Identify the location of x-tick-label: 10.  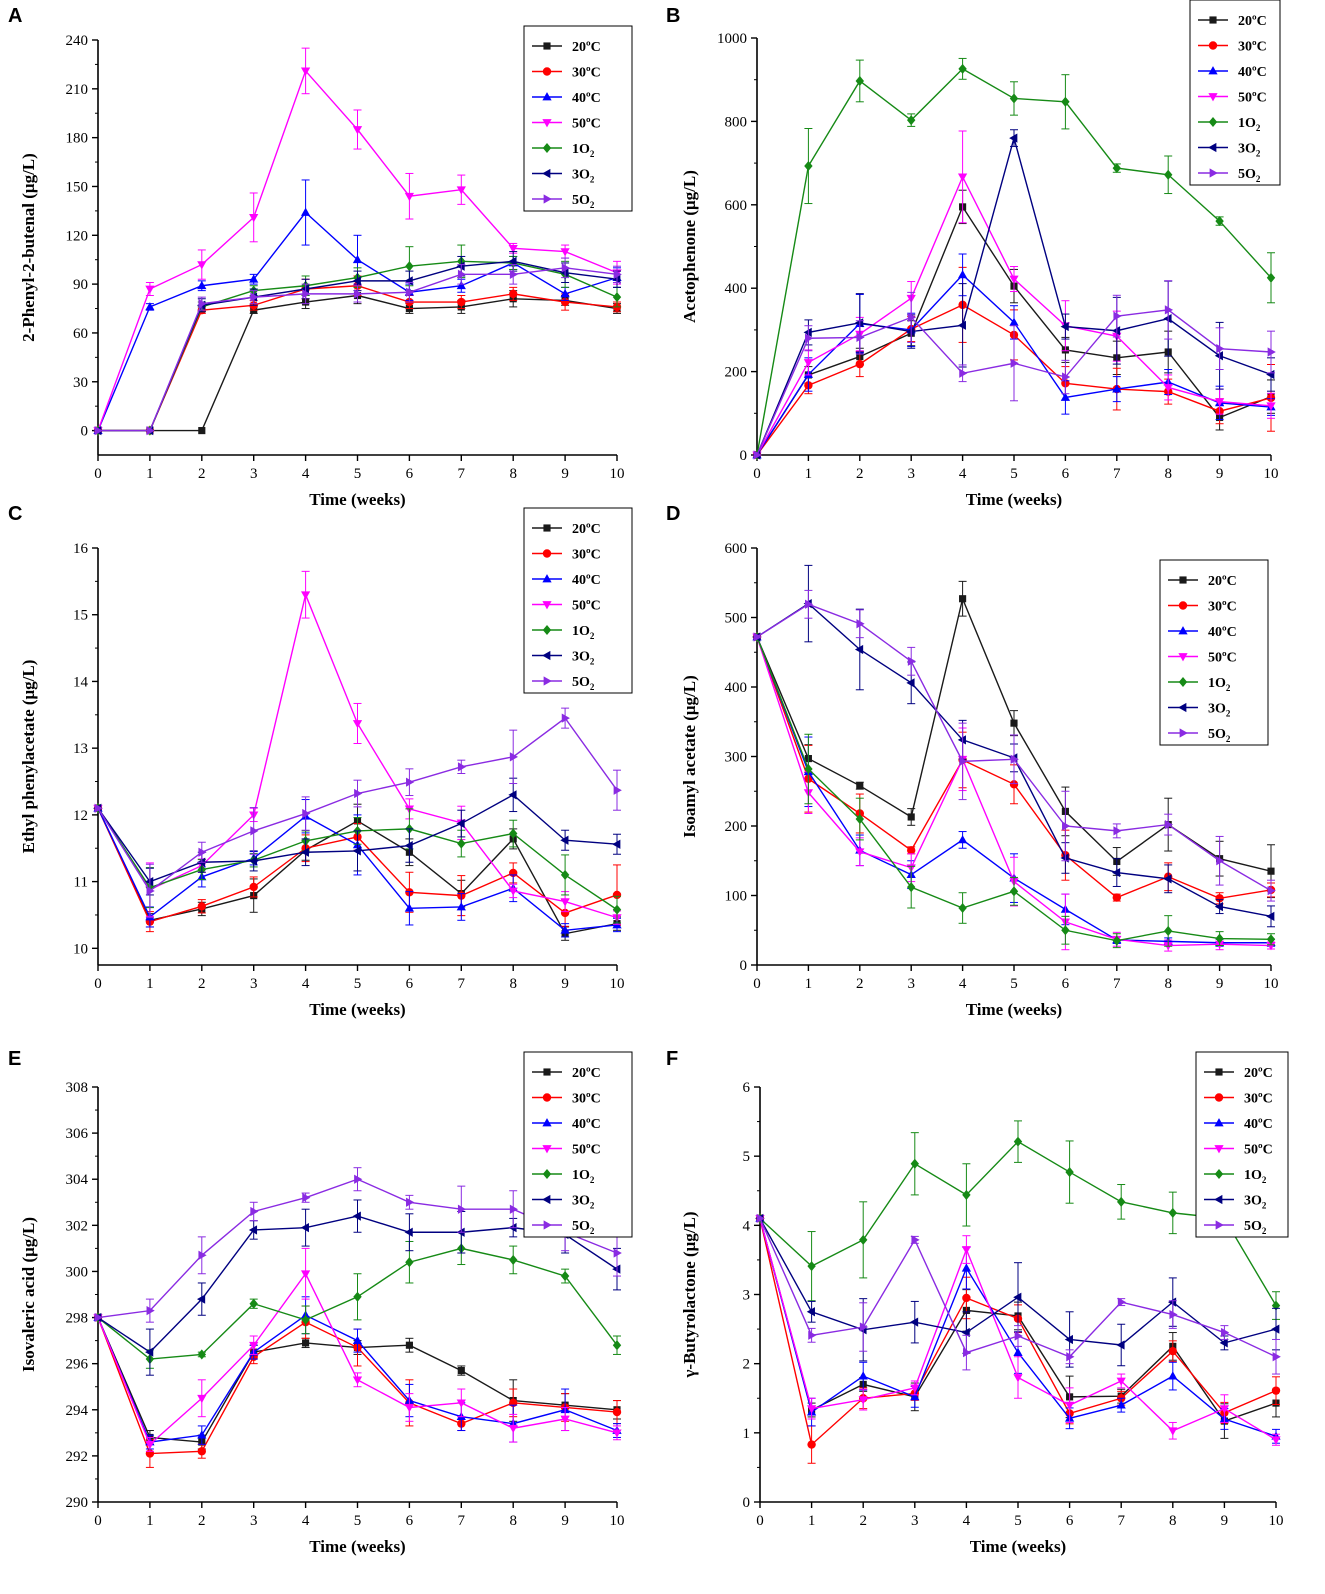
(1271, 984).